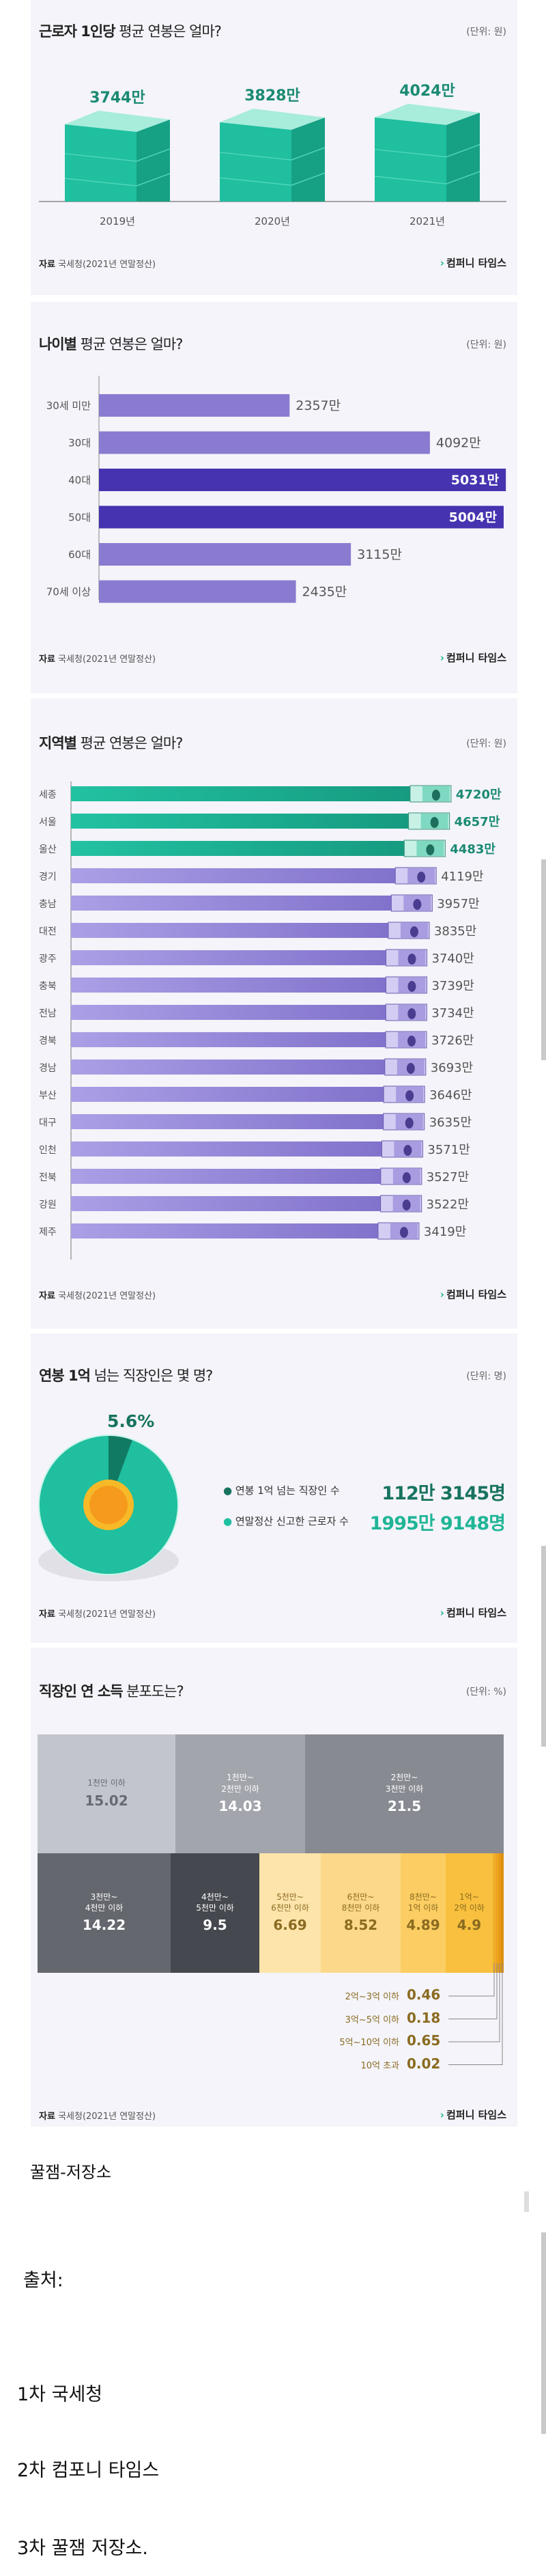 This screenshot has width=546, height=2576. What do you see at coordinates (475, 481) in the screenshot?
I see `age-value-label: 5031만` at bounding box center [475, 481].